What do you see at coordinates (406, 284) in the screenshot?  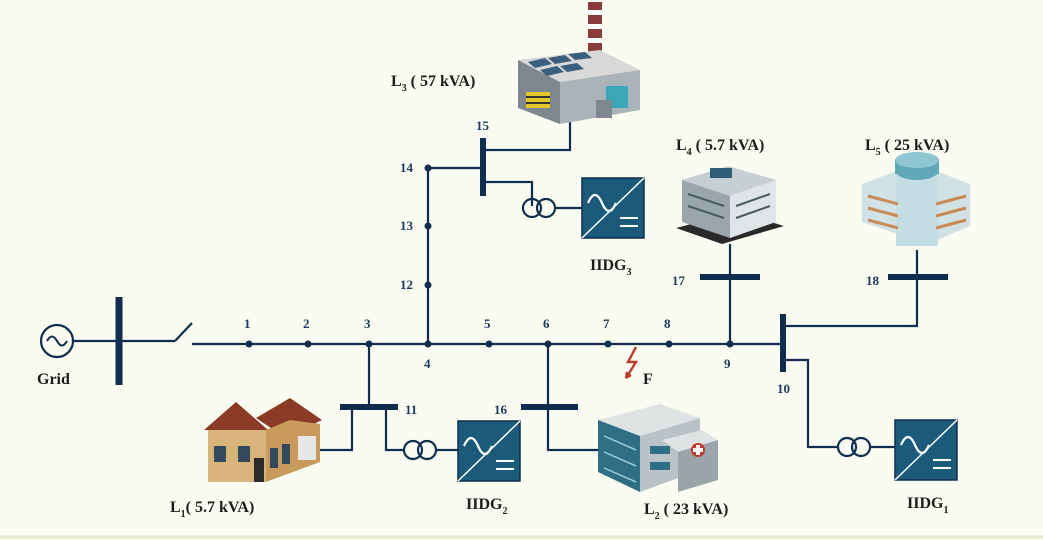 I see `node-label-12: 12` at bounding box center [406, 284].